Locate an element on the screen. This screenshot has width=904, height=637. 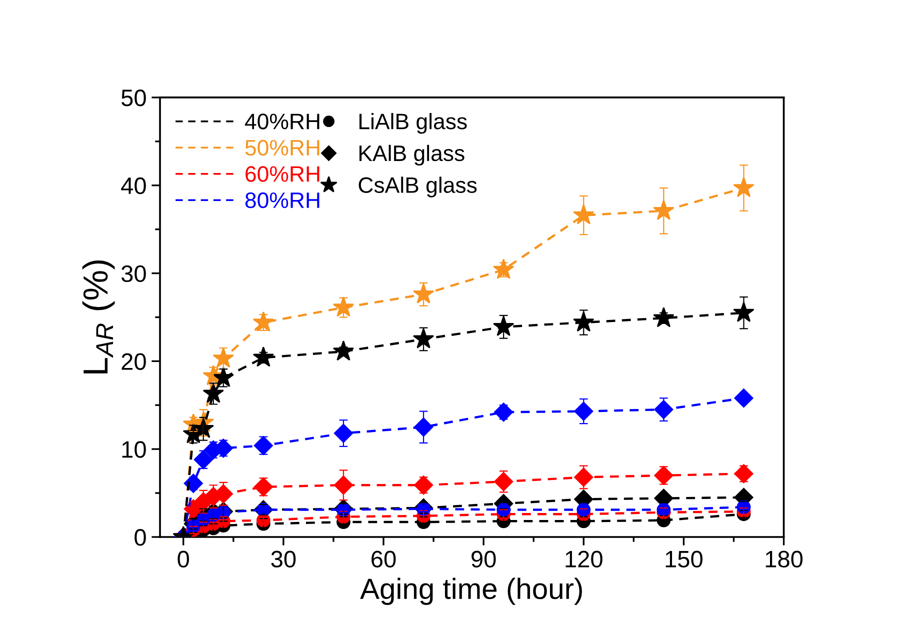
y-tick-label: 0 is located at coordinates (140, 537).